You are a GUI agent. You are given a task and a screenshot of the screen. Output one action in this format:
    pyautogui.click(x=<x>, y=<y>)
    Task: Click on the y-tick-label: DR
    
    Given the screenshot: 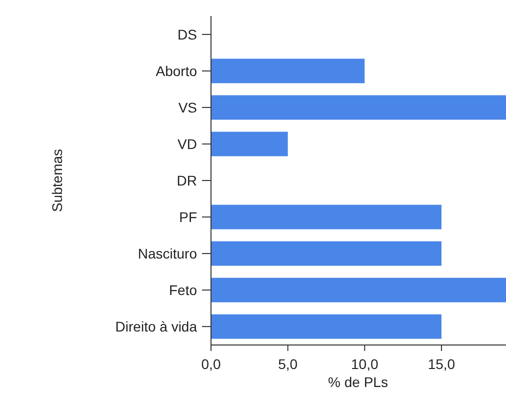 What is the action you would take?
    pyautogui.click(x=186, y=180)
    